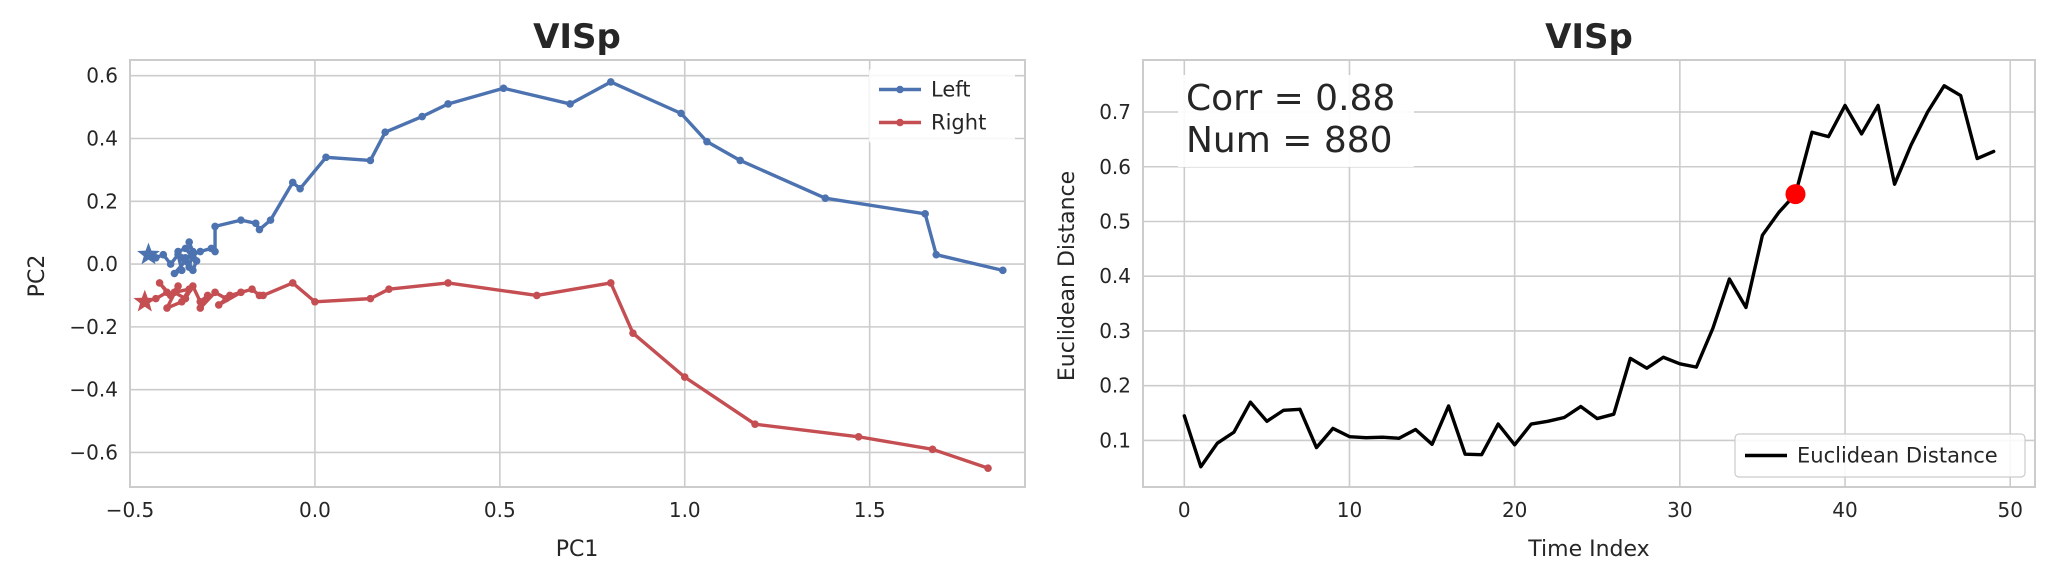 The image size is (2048, 566). I want to click on y-tick-label: −0.2, so click(93, 327).